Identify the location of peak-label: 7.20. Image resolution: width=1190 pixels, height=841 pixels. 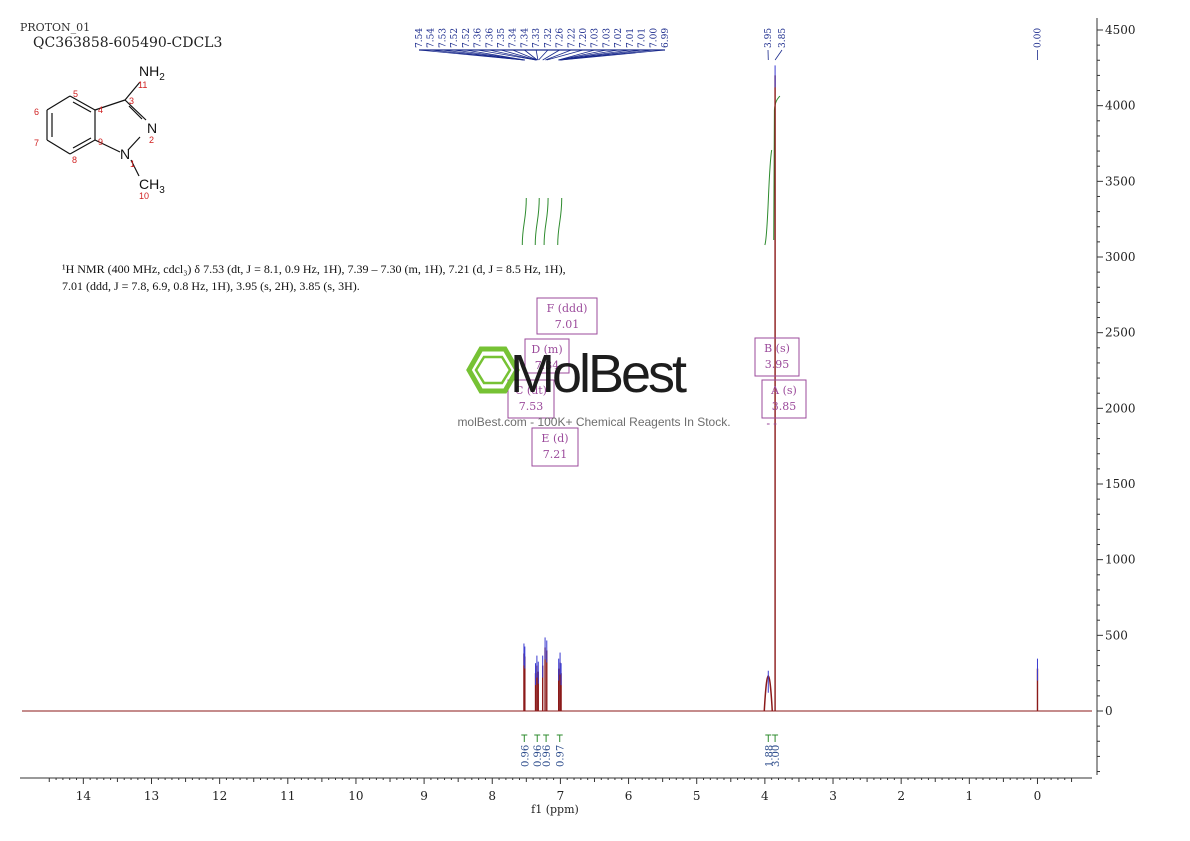
(584, 38).